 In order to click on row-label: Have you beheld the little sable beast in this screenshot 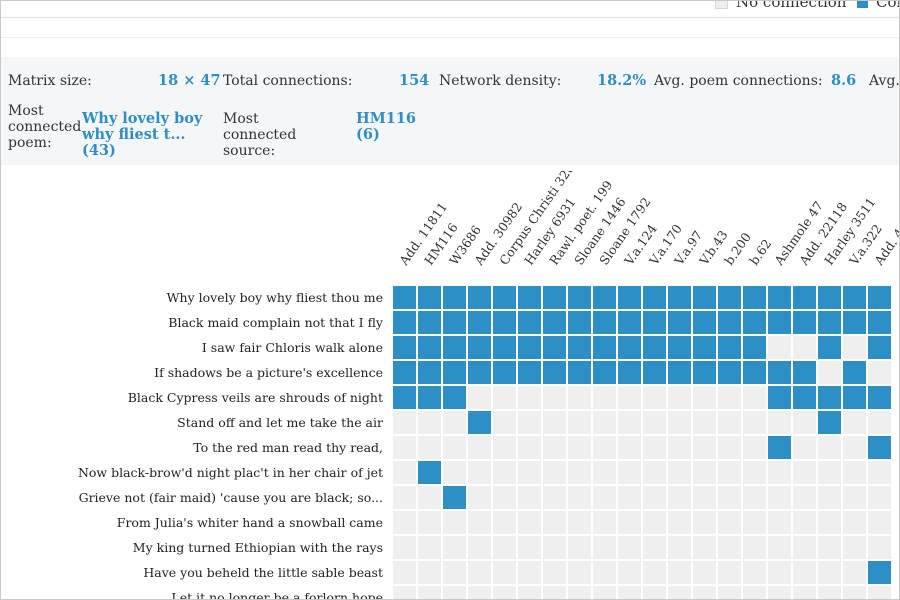, I will do `click(263, 572)`.